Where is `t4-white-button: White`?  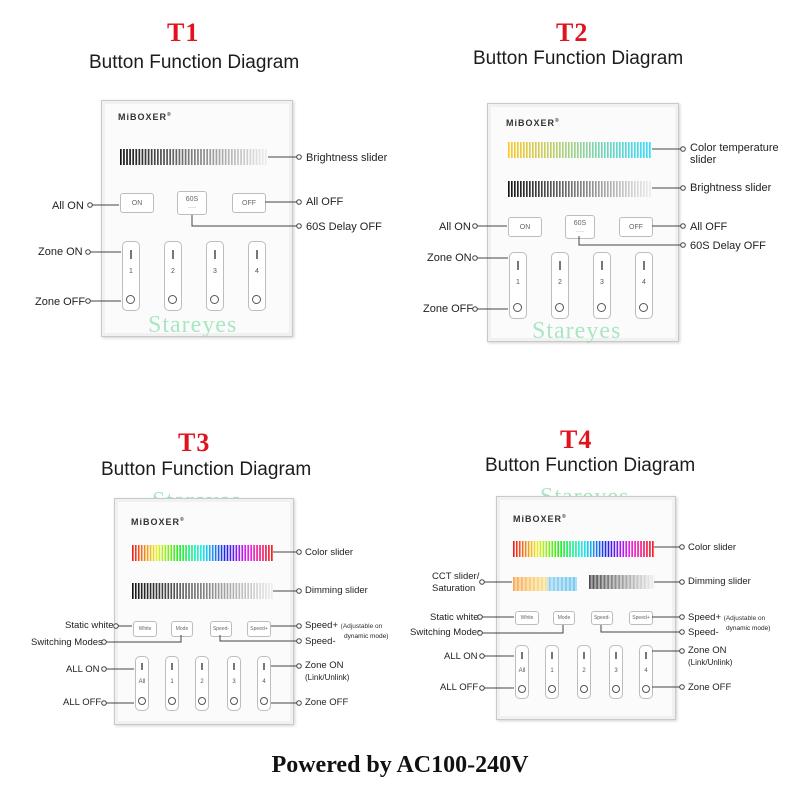 t4-white-button: White is located at coordinates (527, 618).